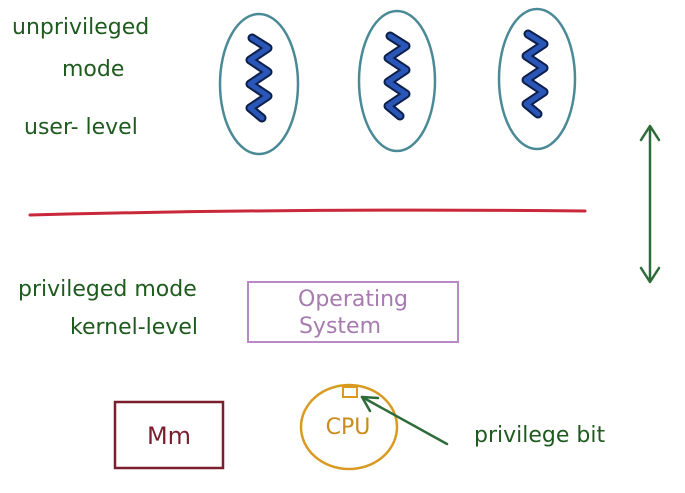 The height and width of the screenshot is (493, 685). What do you see at coordinates (80, 27) in the screenshot?
I see `unprivileged-label: unprivileged` at bounding box center [80, 27].